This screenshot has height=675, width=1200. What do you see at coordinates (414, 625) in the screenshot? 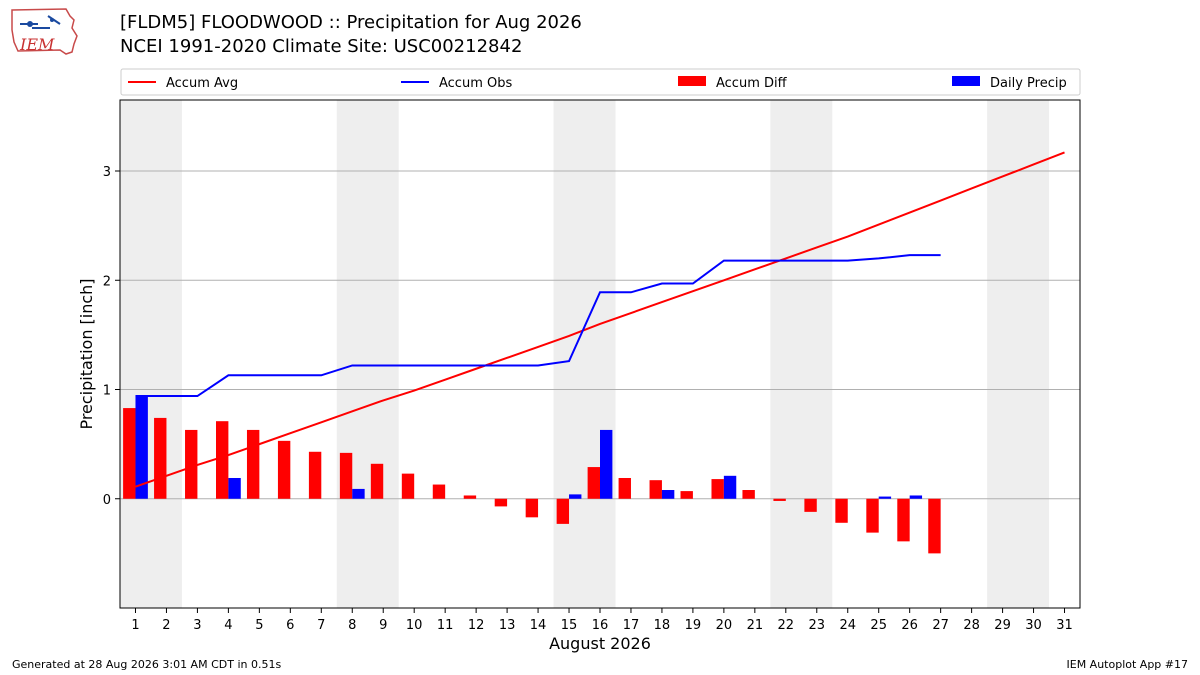
I see `x-tick-label: 10` at bounding box center [414, 625].